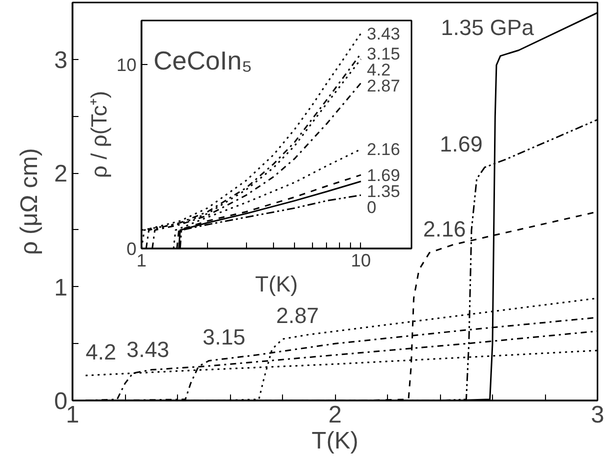 This screenshot has width=609, height=475. What do you see at coordinates (335, 415) in the screenshot?
I see `x-tick-label: 2` at bounding box center [335, 415].